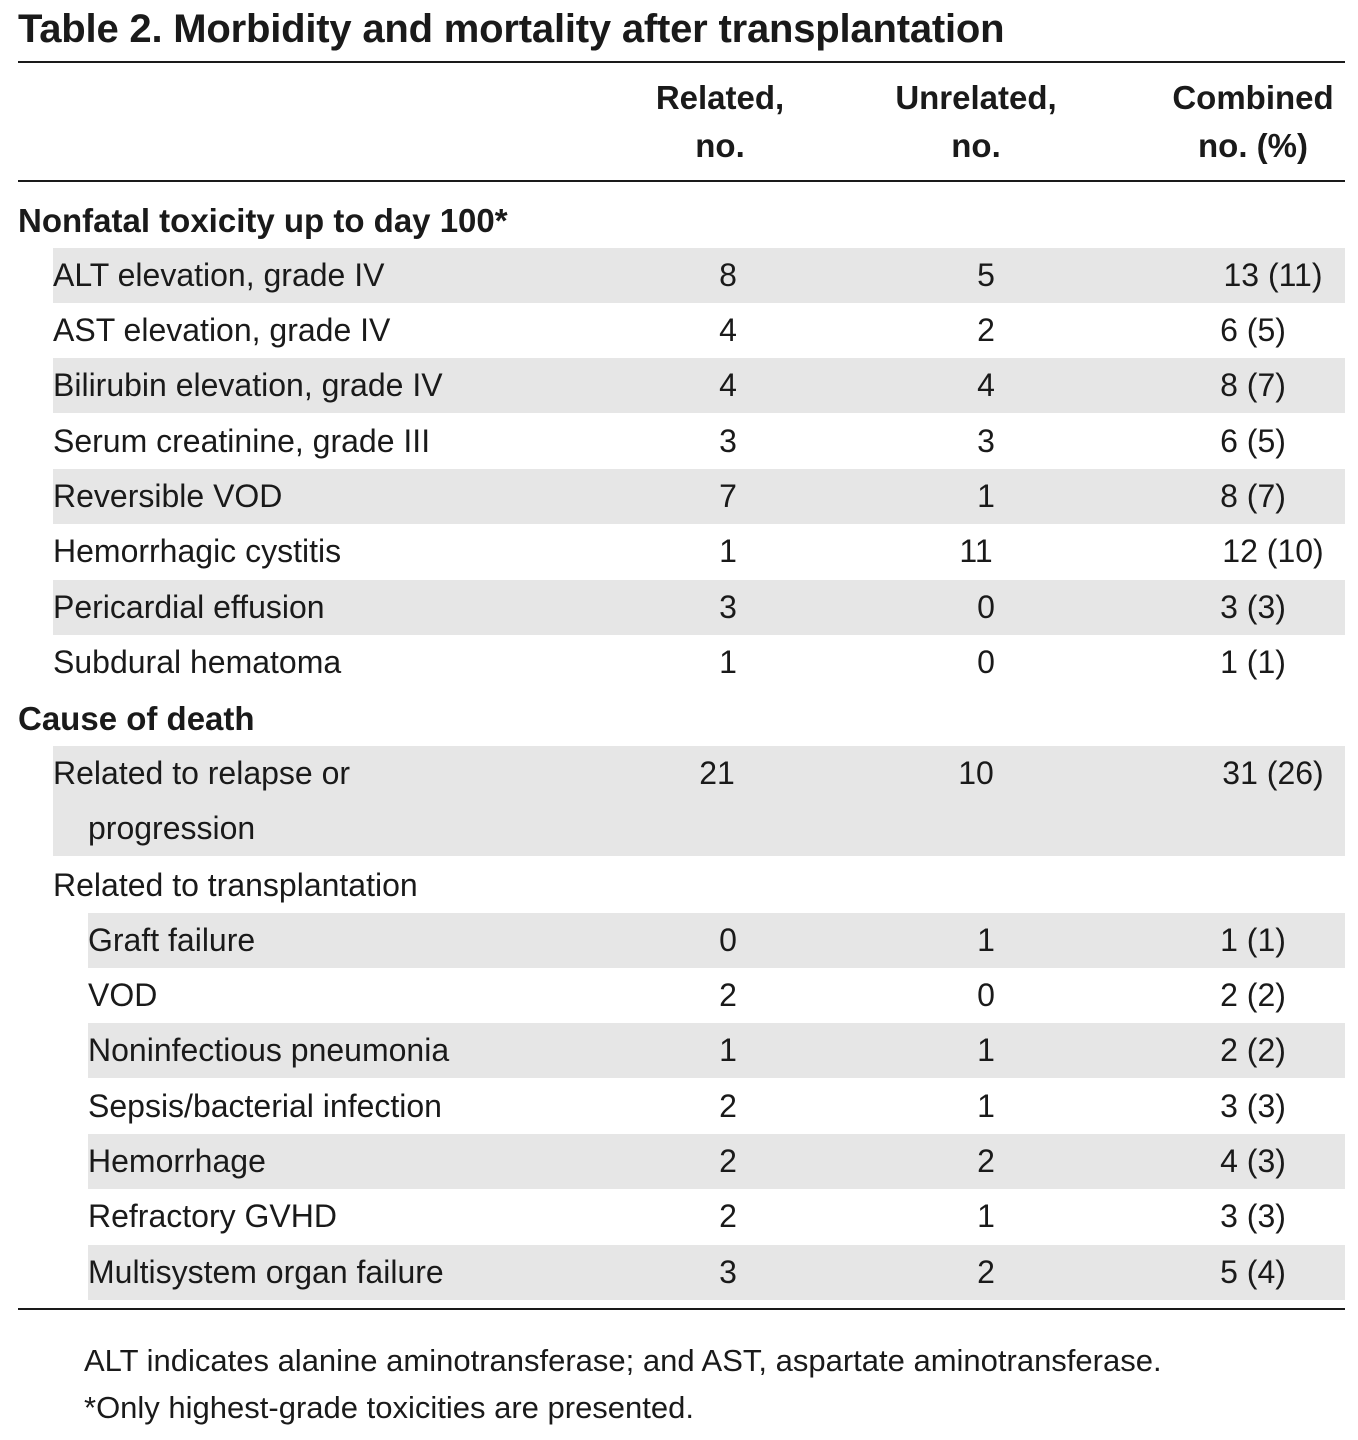 The width and height of the screenshot is (1358, 1440). I want to click on top-rule, so click(681, 62).